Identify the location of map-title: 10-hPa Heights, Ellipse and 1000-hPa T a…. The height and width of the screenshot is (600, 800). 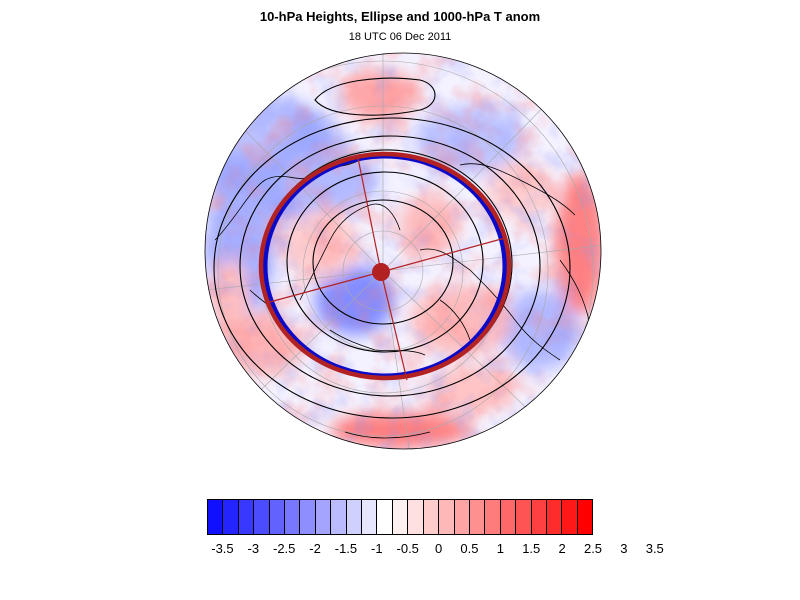
(400, 16).